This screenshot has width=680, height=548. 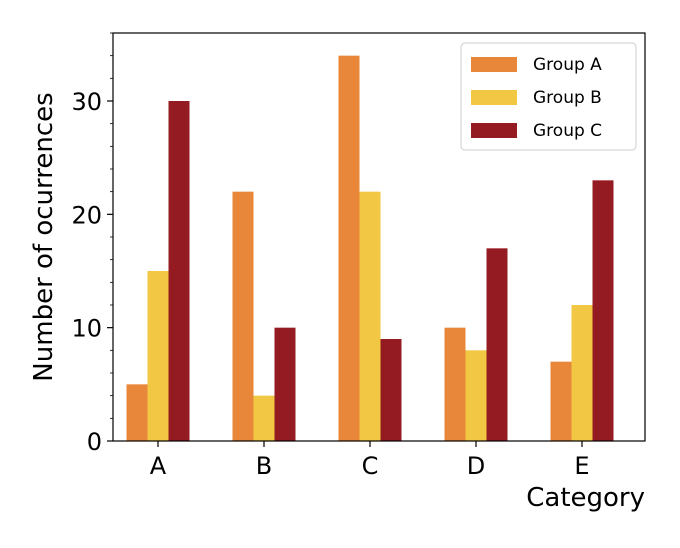 I want to click on bar-group-a-d, so click(x=455, y=384).